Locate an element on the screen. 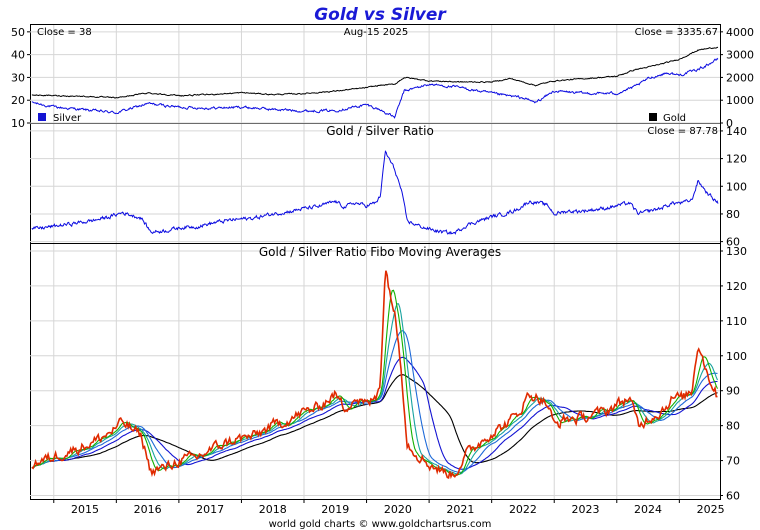 Image resolution: width=760 pixels, height=530 pixels. silver-axis-label-20: 20 is located at coordinates (18, 100).